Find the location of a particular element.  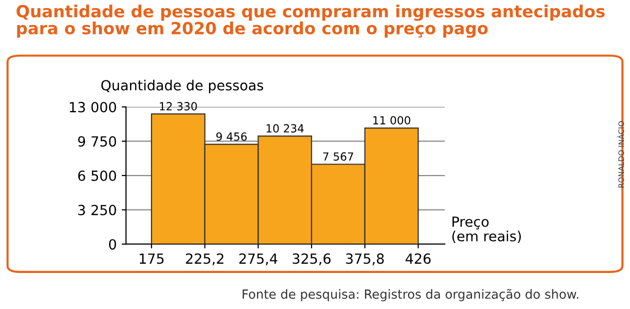

data-label: 7 567 is located at coordinates (338, 156).